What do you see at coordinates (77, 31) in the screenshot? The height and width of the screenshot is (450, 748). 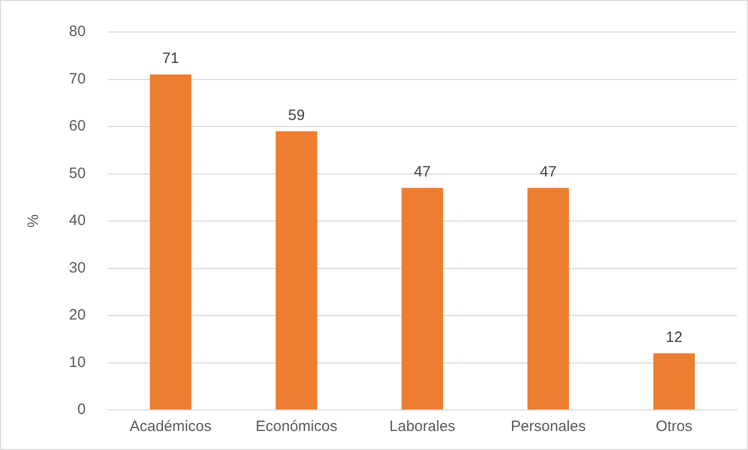 I see `y-tick-label: 80` at bounding box center [77, 31].